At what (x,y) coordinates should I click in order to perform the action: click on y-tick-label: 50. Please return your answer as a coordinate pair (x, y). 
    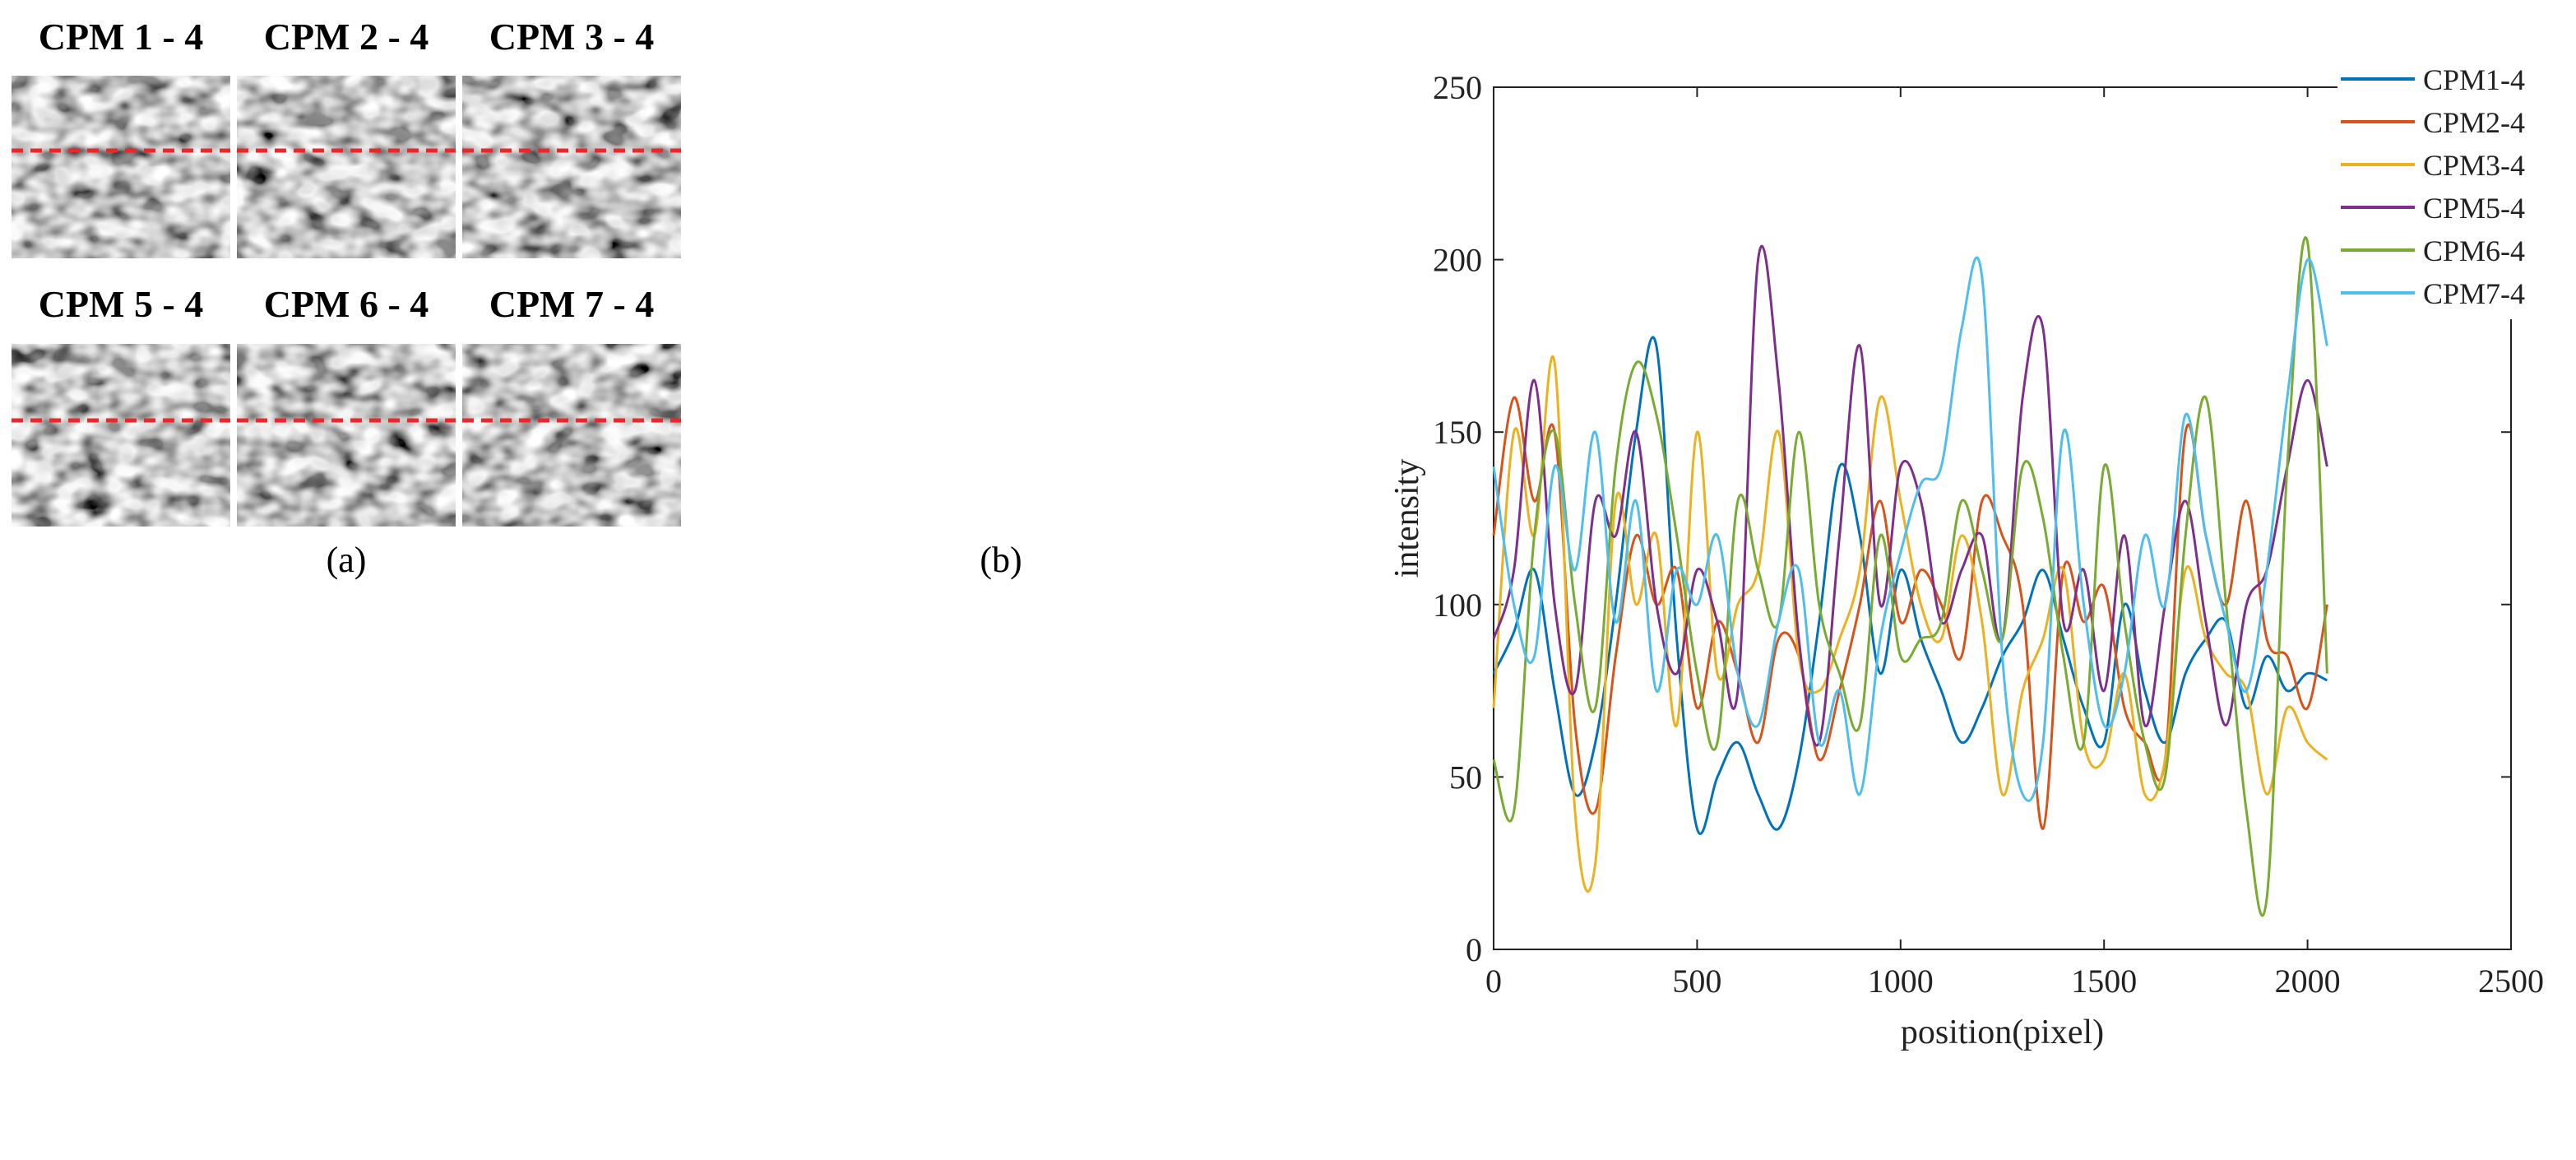
    Looking at the image, I should click on (1466, 777).